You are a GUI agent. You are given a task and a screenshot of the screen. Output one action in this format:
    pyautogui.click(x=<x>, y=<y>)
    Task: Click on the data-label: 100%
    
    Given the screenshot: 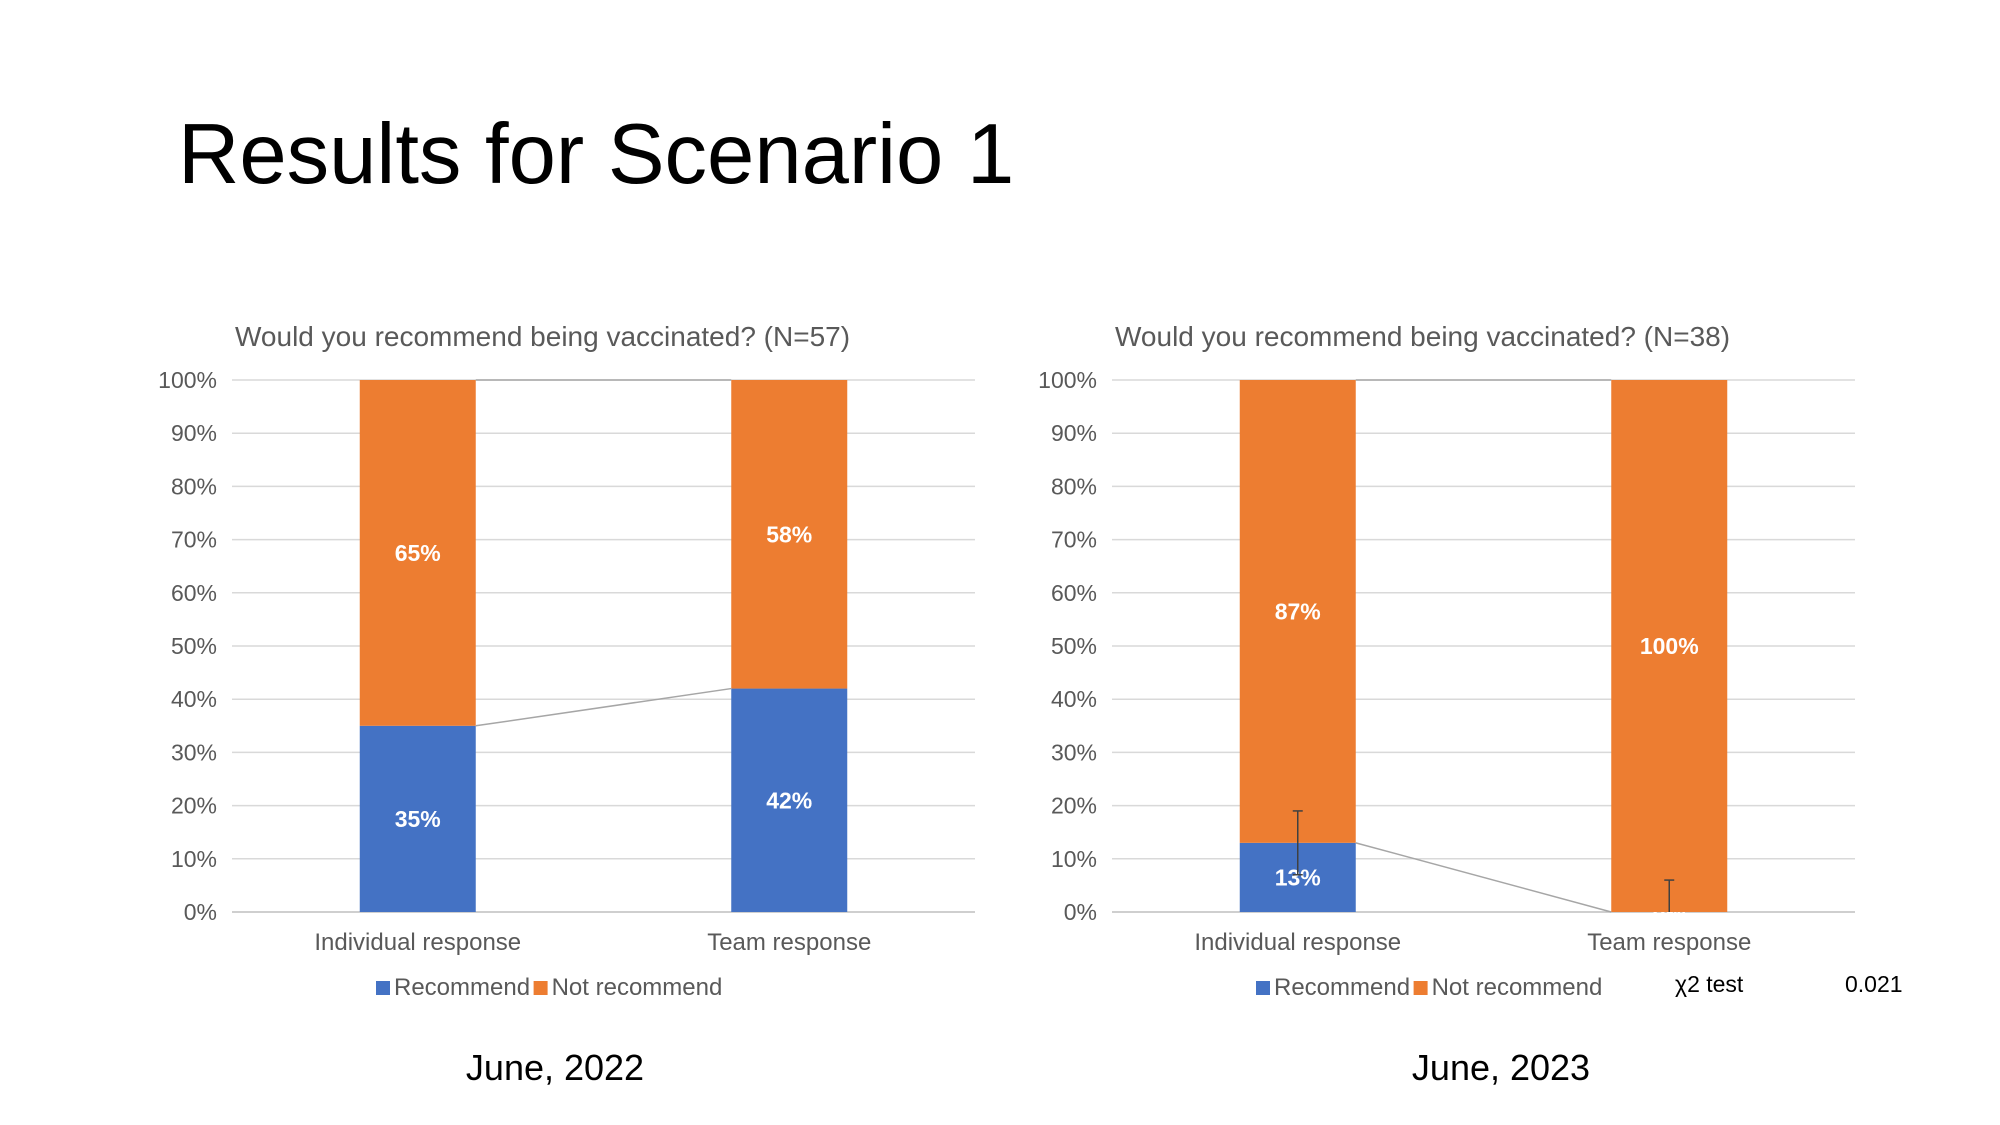 What is the action you would take?
    pyautogui.click(x=1669, y=646)
    